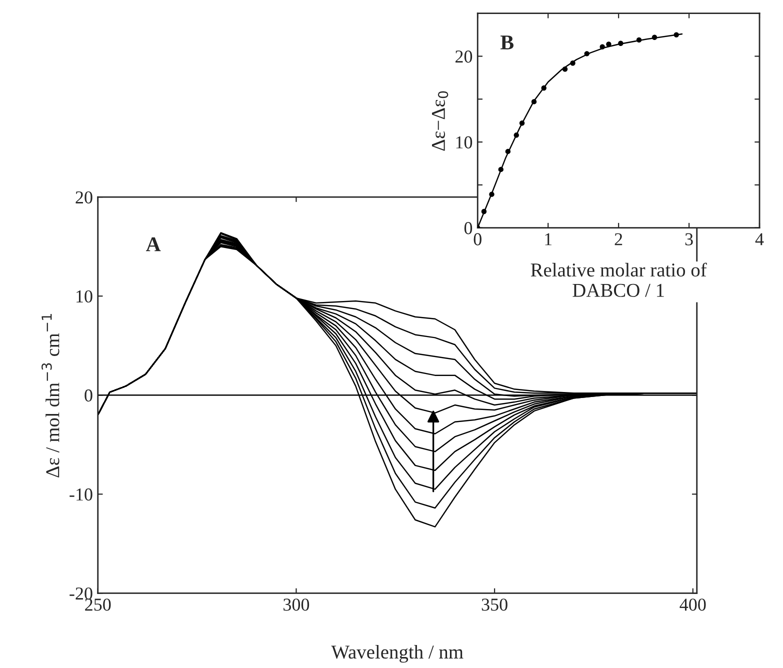 Image resolution: width=783 pixels, height=668 pixels. I want to click on x-tick-label: 0, so click(478, 239).